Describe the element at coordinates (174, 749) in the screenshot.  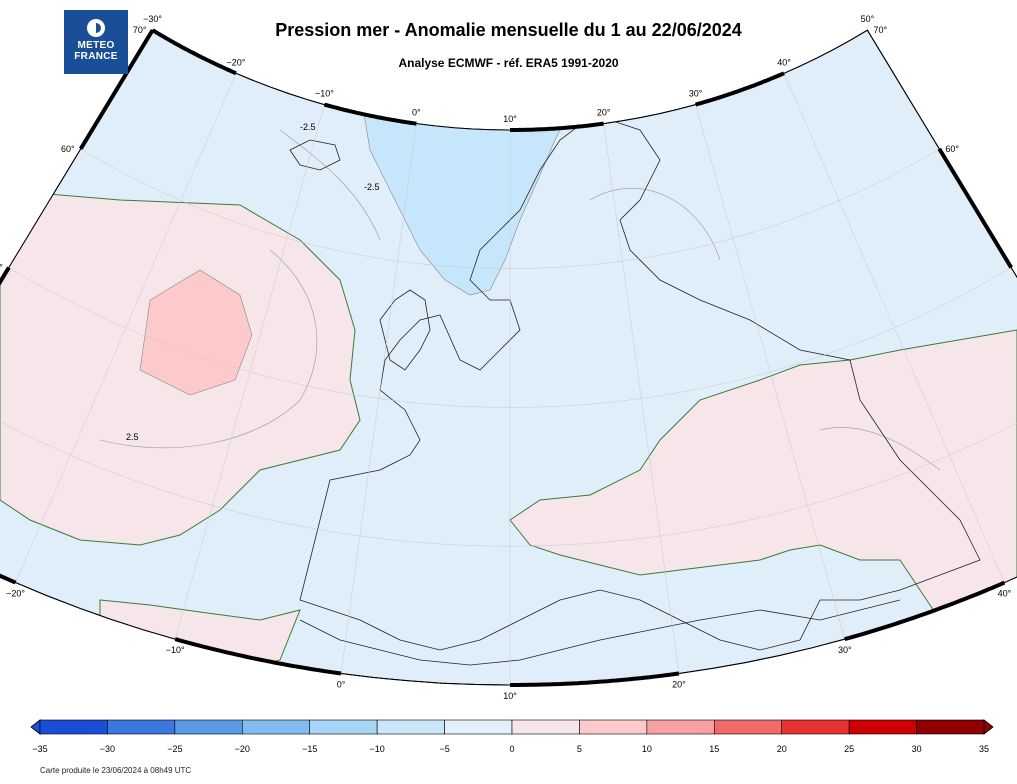
I see `colorbar-tick-label: −25` at that location.